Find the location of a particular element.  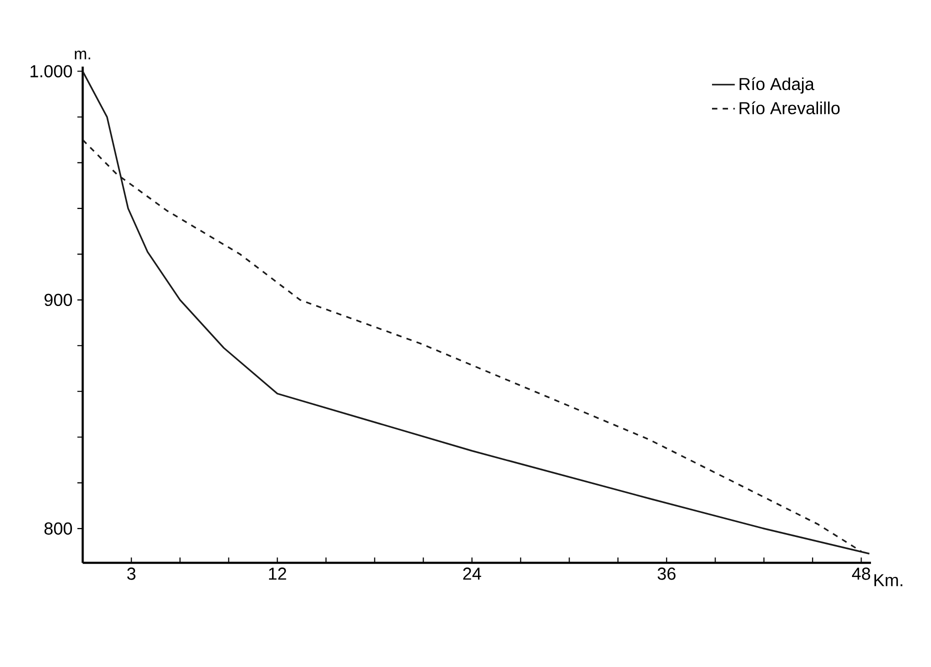

y-tick-label: 800 is located at coordinates (58, 528).